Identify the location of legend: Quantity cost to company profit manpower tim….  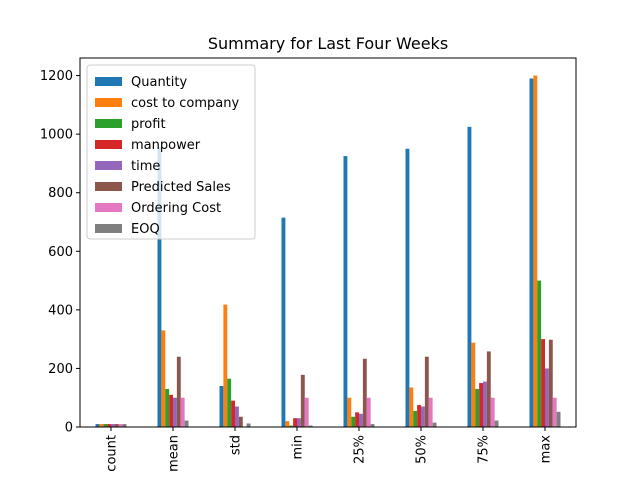
(171, 152).